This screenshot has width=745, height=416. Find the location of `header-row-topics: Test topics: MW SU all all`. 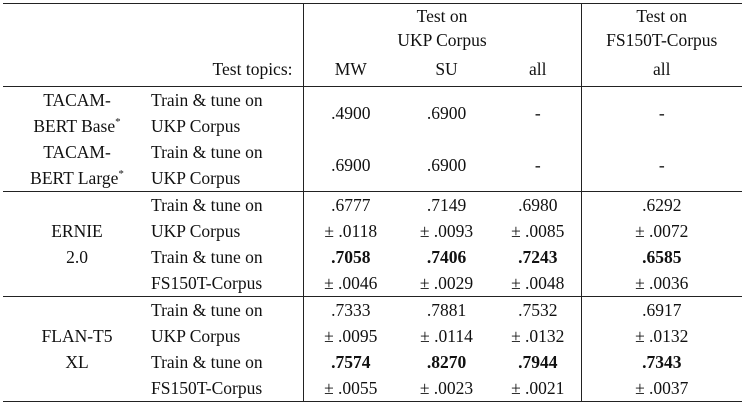

header-row-topics: Test topics: MW SU all all is located at coordinates (373, 69).